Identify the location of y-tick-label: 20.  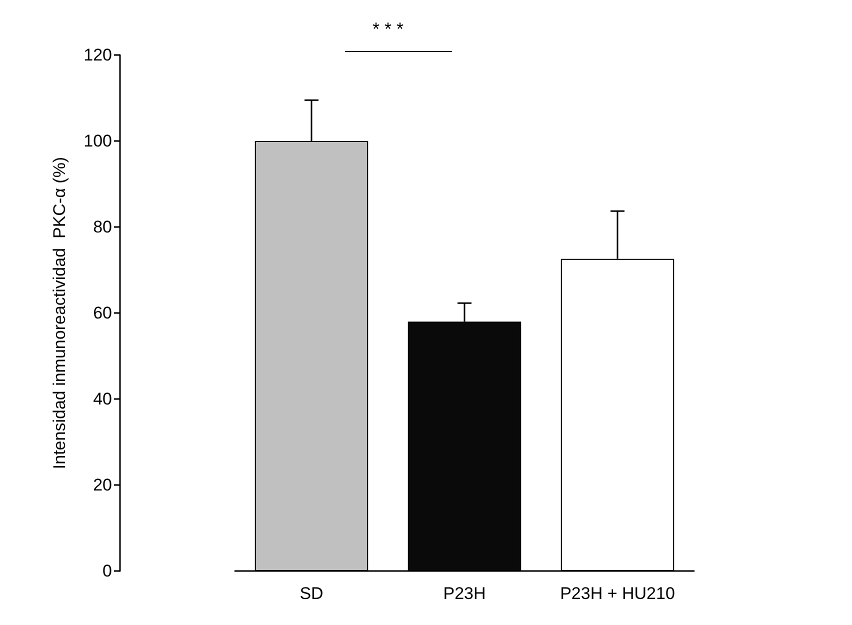
(102, 485).